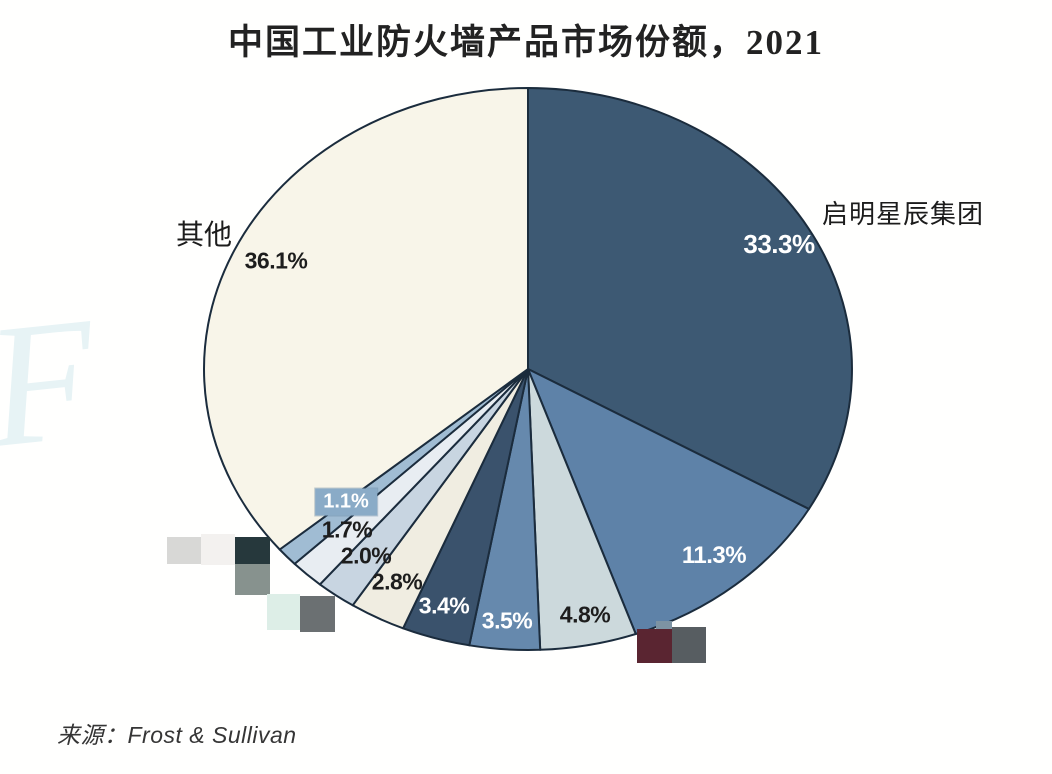 The image size is (1052, 774). What do you see at coordinates (276, 260) in the screenshot?
I see `slice-label-36-1: 36.1%` at bounding box center [276, 260].